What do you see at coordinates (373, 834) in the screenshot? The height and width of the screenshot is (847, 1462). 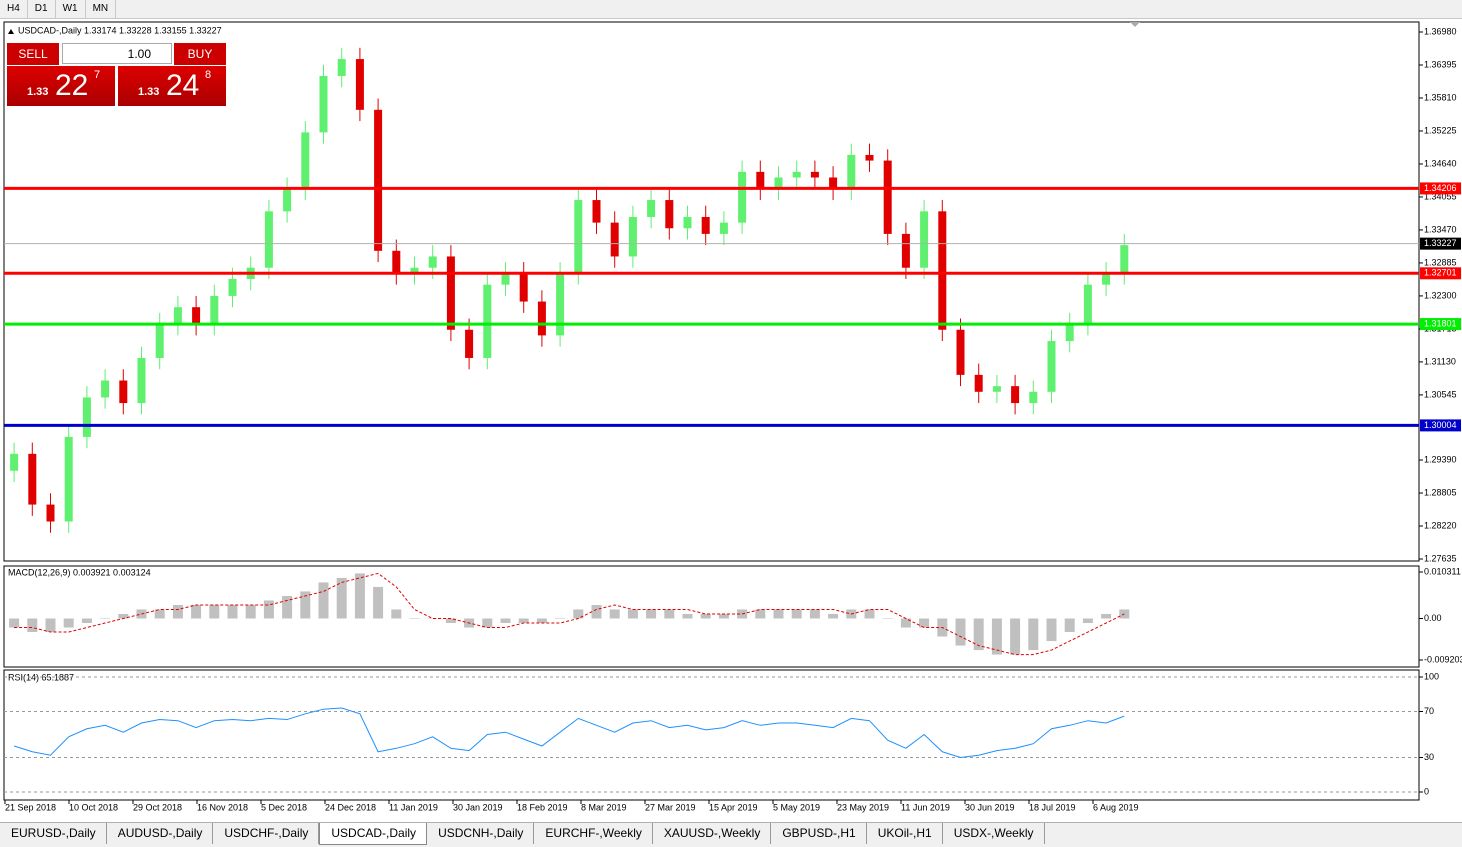 I see `symbol-tab: USDCAD-,Daily` at bounding box center [373, 834].